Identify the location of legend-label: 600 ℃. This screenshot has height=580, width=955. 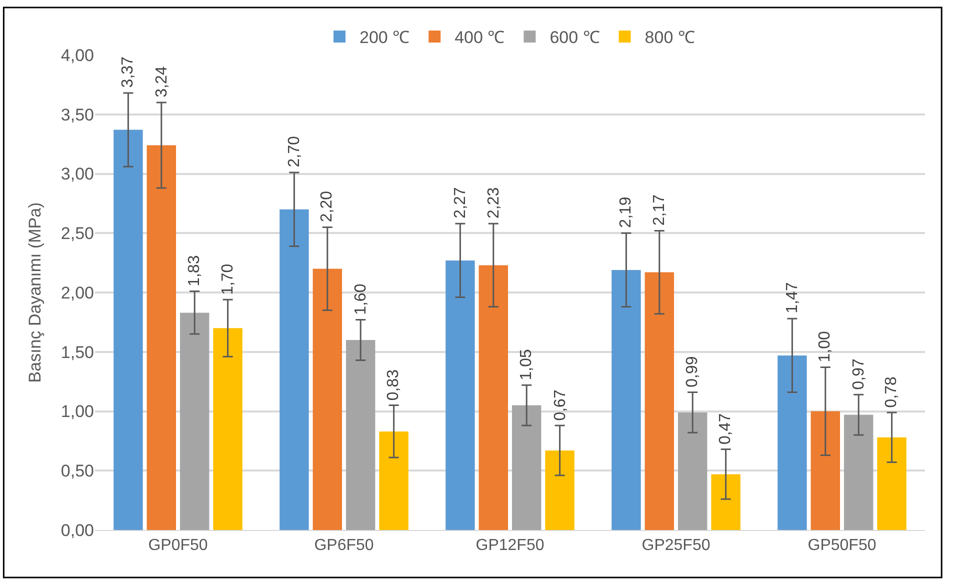
(575, 38).